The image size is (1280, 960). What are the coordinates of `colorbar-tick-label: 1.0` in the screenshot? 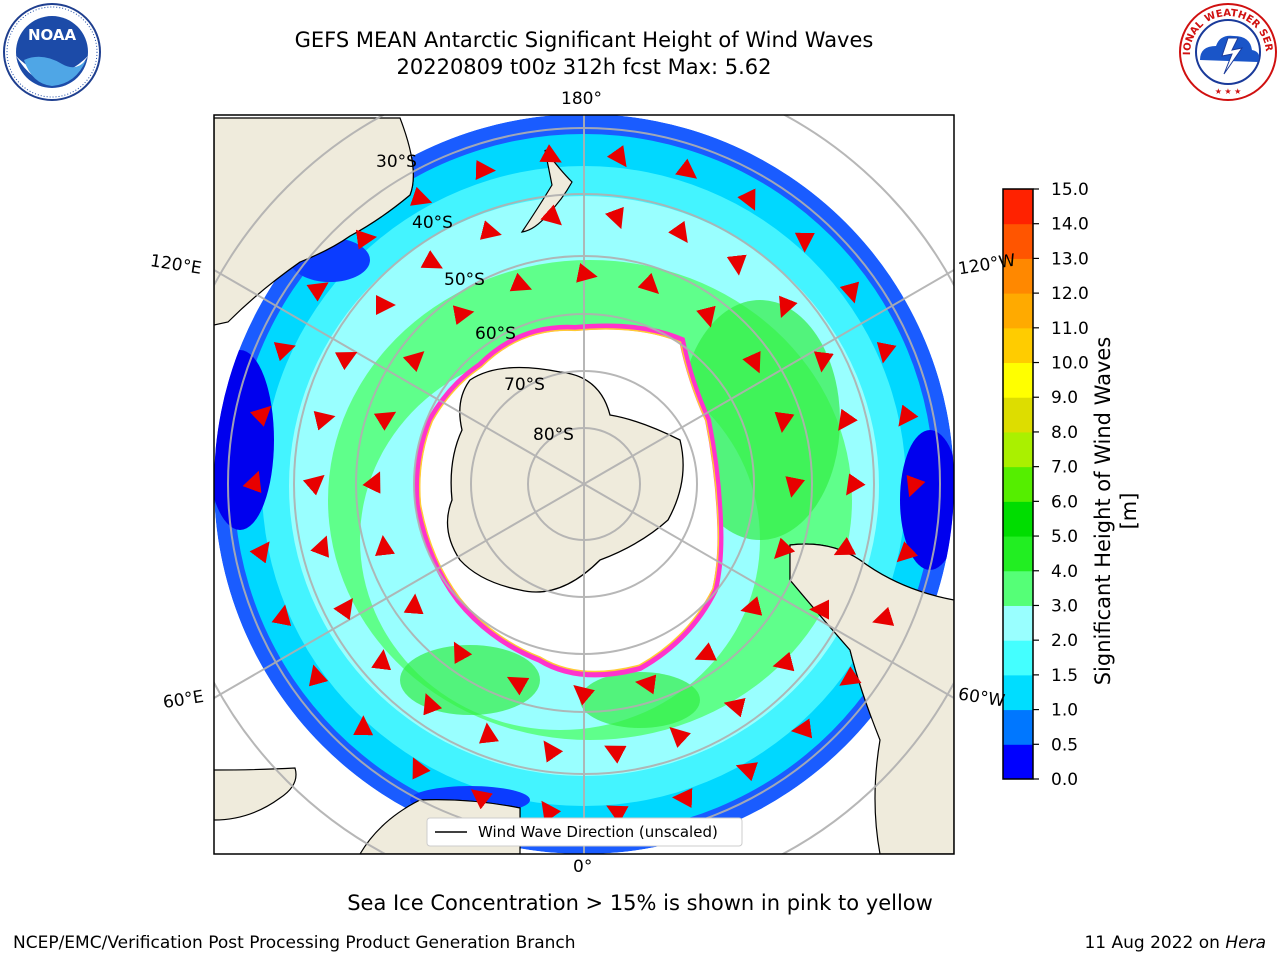 It's located at (1064, 711).